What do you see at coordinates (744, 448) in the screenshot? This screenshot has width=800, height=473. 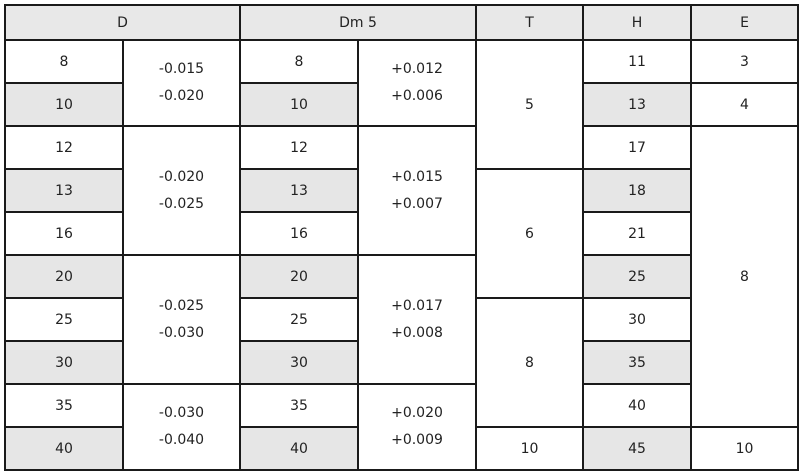 I see `e-cell: 10` at bounding box center [744, 448].